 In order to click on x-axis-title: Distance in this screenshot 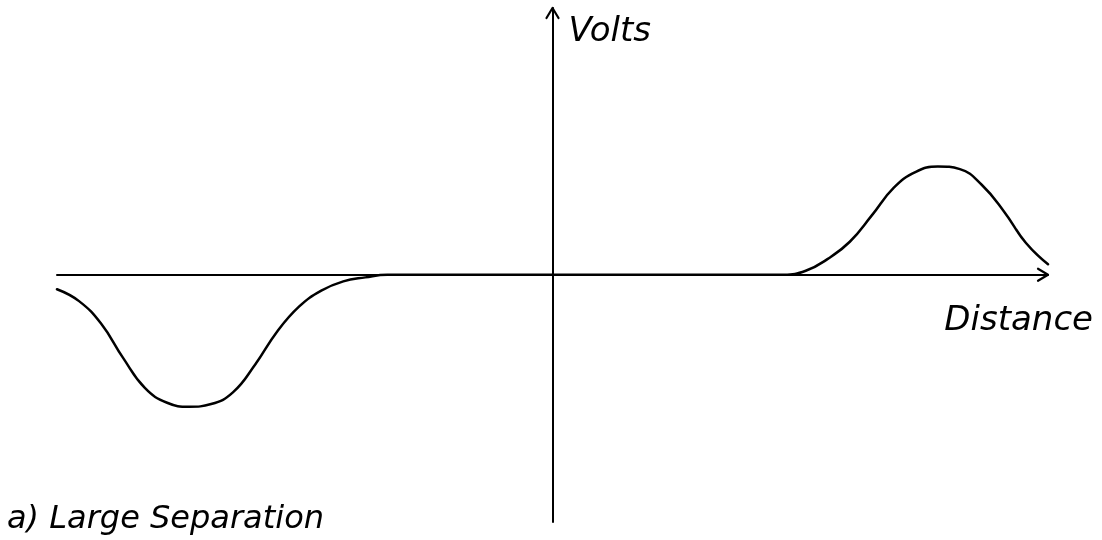, I will do `click(1018, 317)`.